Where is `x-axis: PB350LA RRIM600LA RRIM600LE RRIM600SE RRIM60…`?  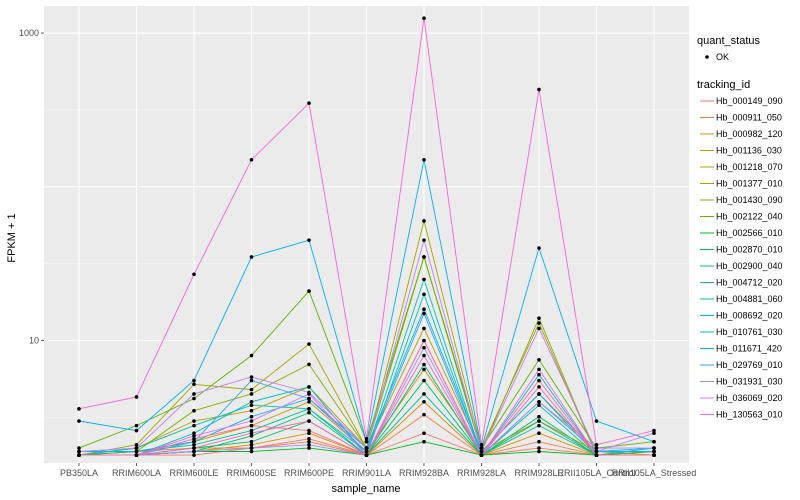 x-axis: PB350LA RRIM600LA RRIM600LE RRIM600SE RRIM60… is located at coordinates (378, 470).